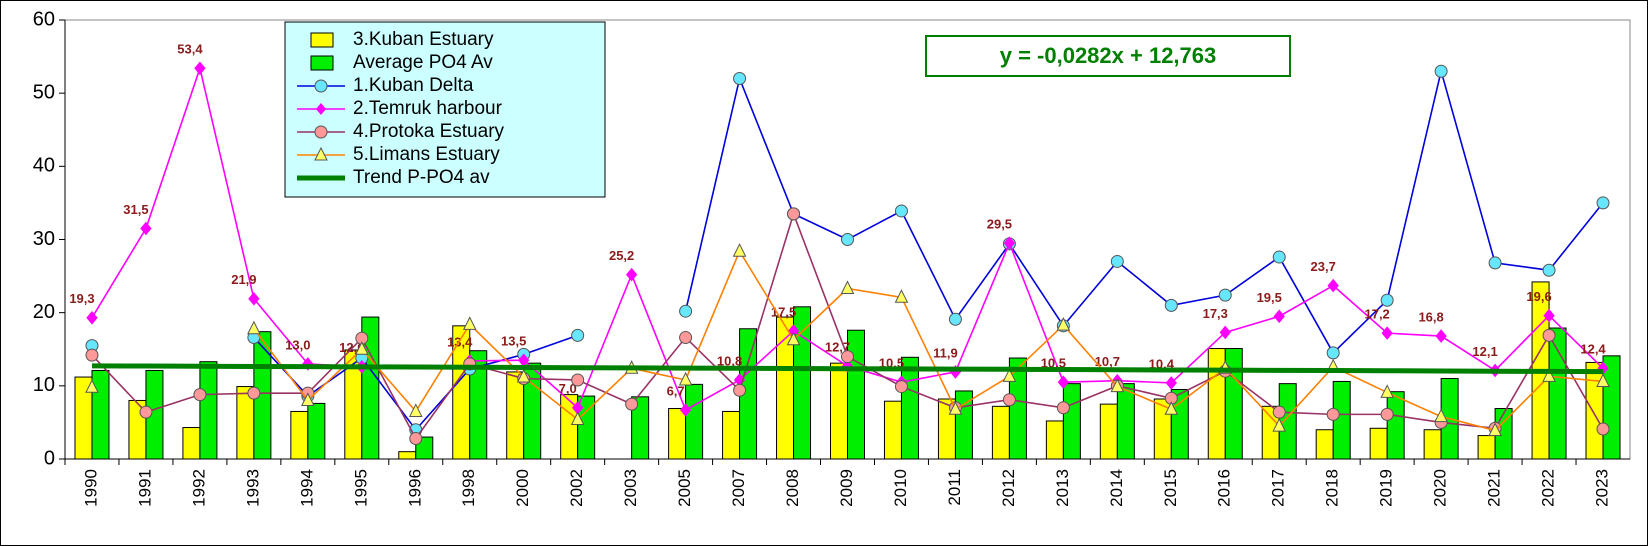  What do you see at coordinates (522, 488) in the screenshot?
I see `x-tick-label: 2000` at bounding box center [522, 488].